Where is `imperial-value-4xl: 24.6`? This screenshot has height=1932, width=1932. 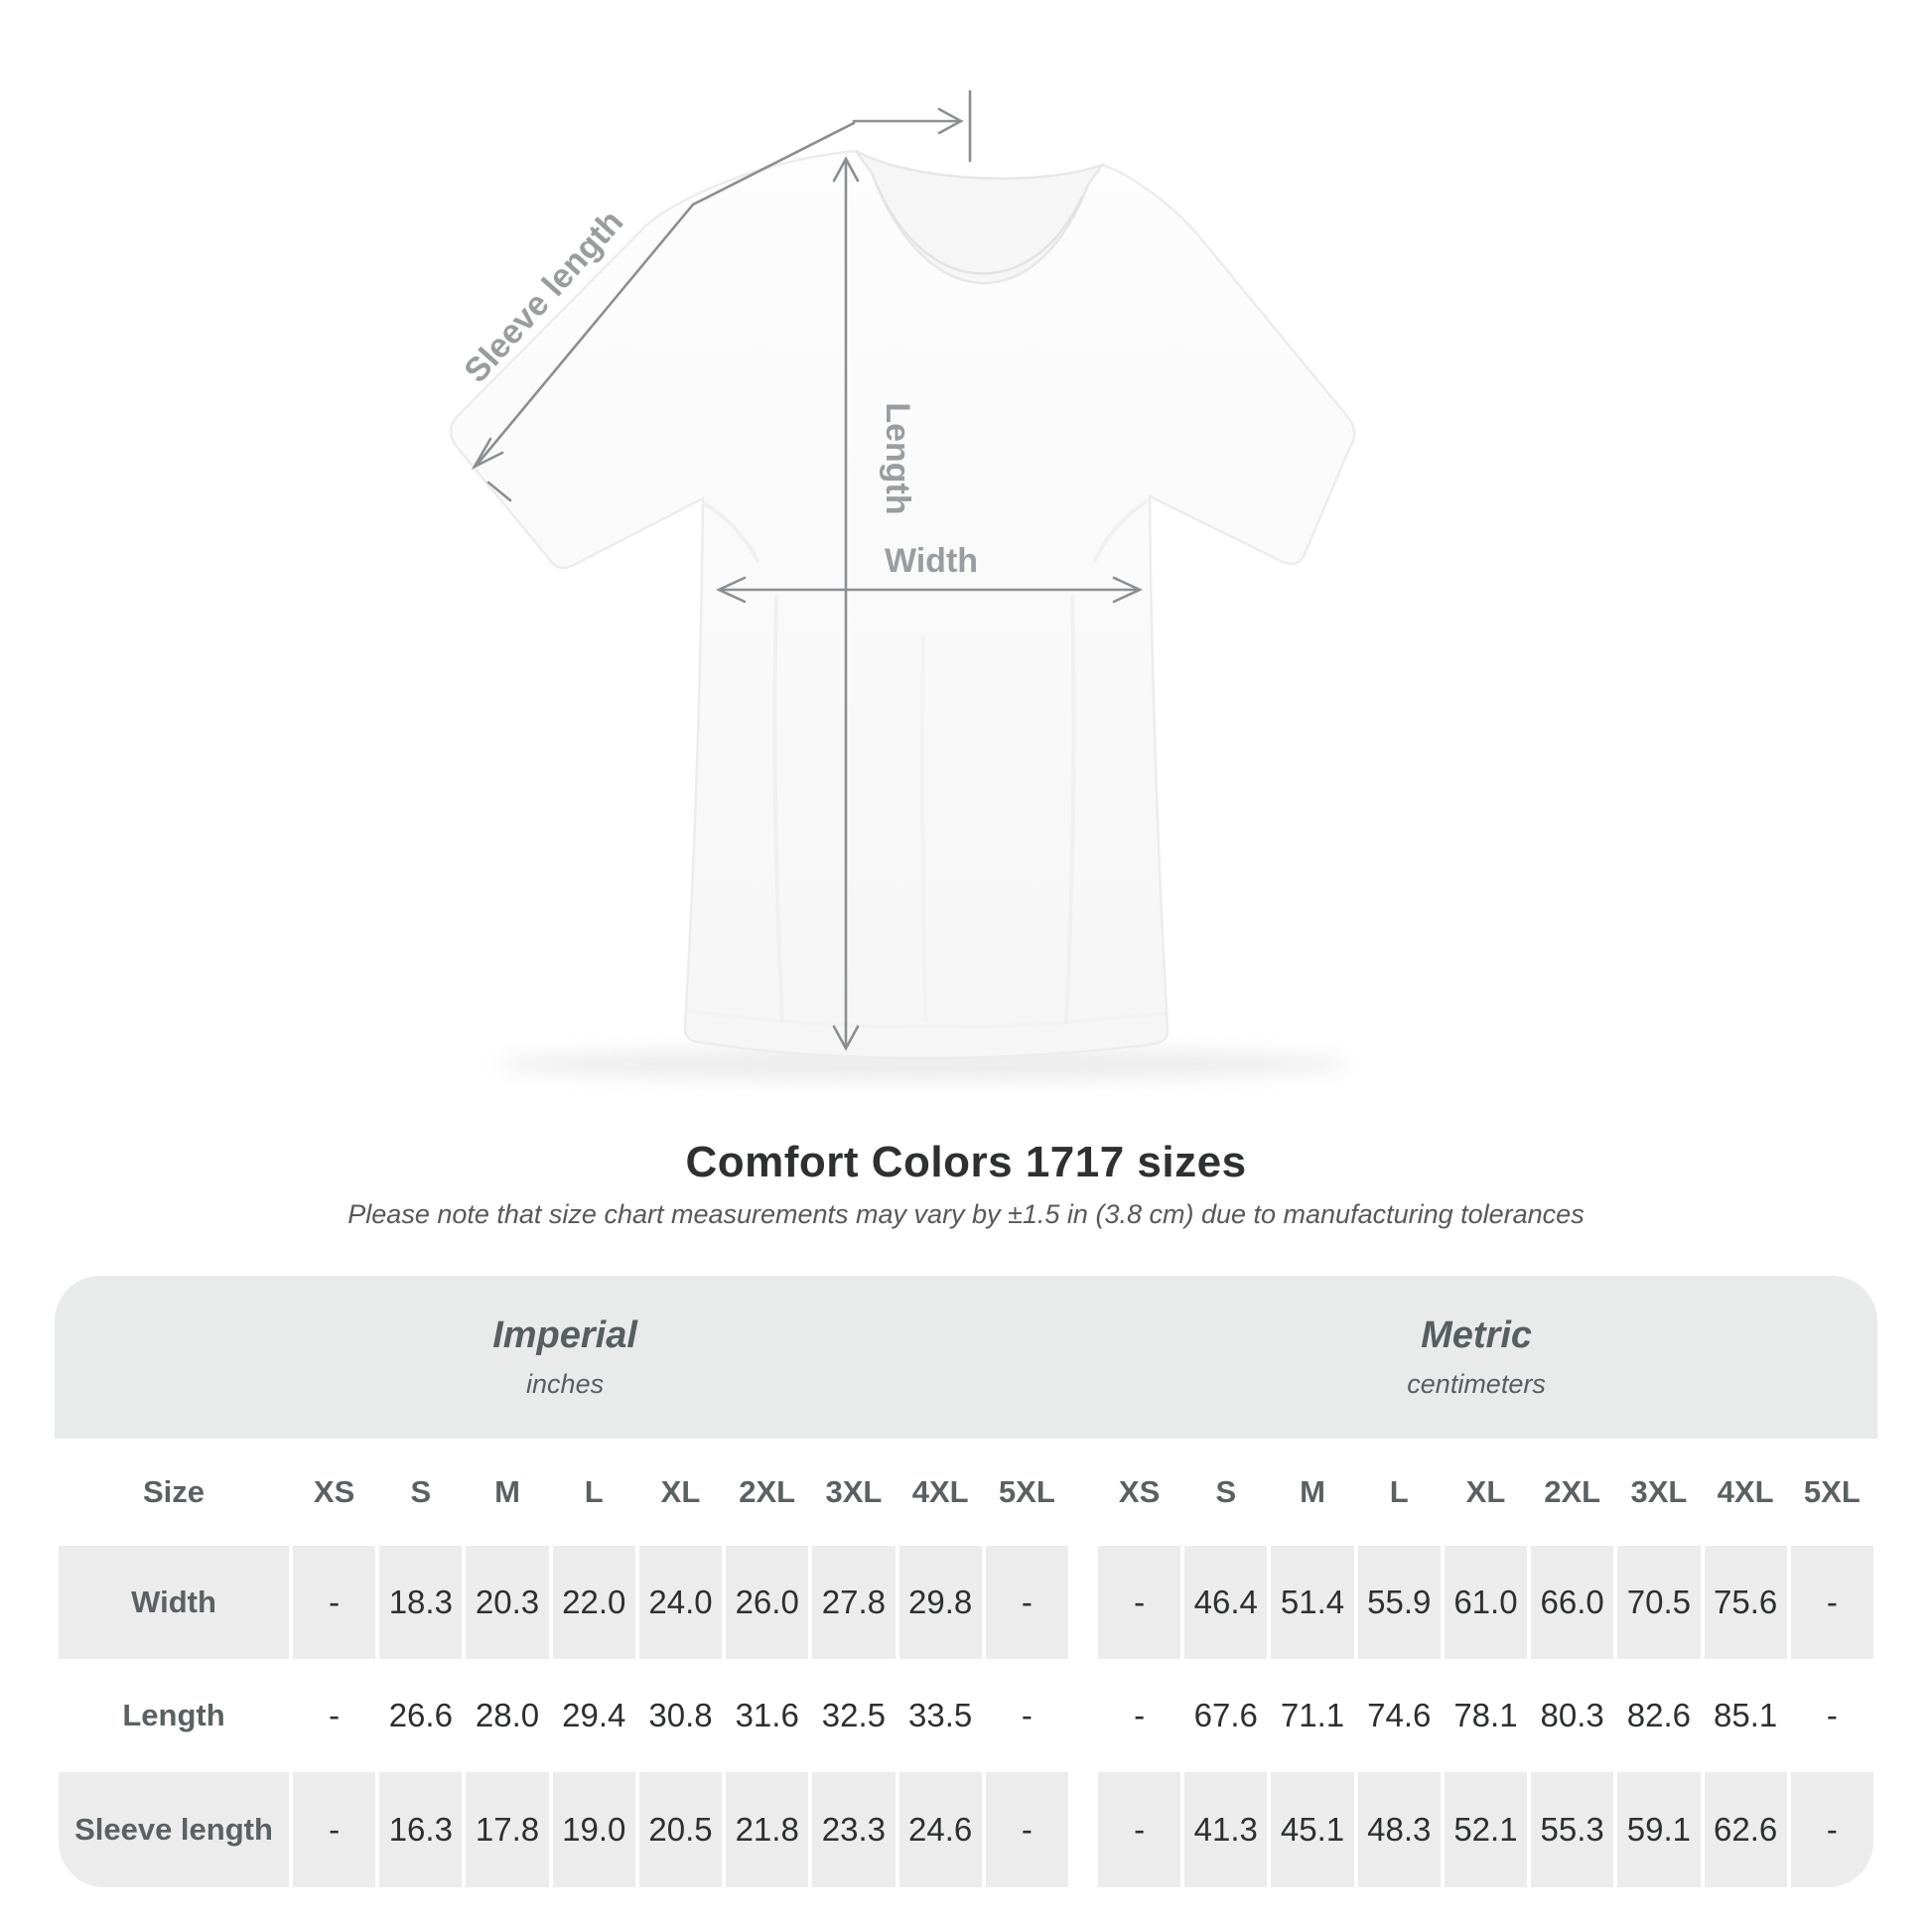
imperial-value-4xl: 24.6 is located at coordinates (940, 1830).